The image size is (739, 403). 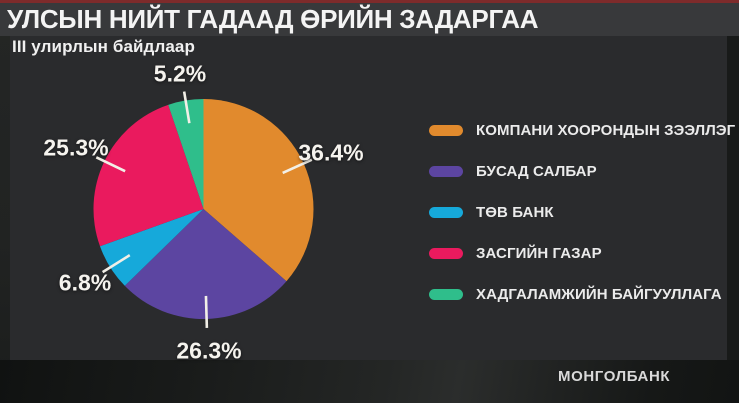 I want to click on pie-slice-other-sectors, so click(x=205, y=264).